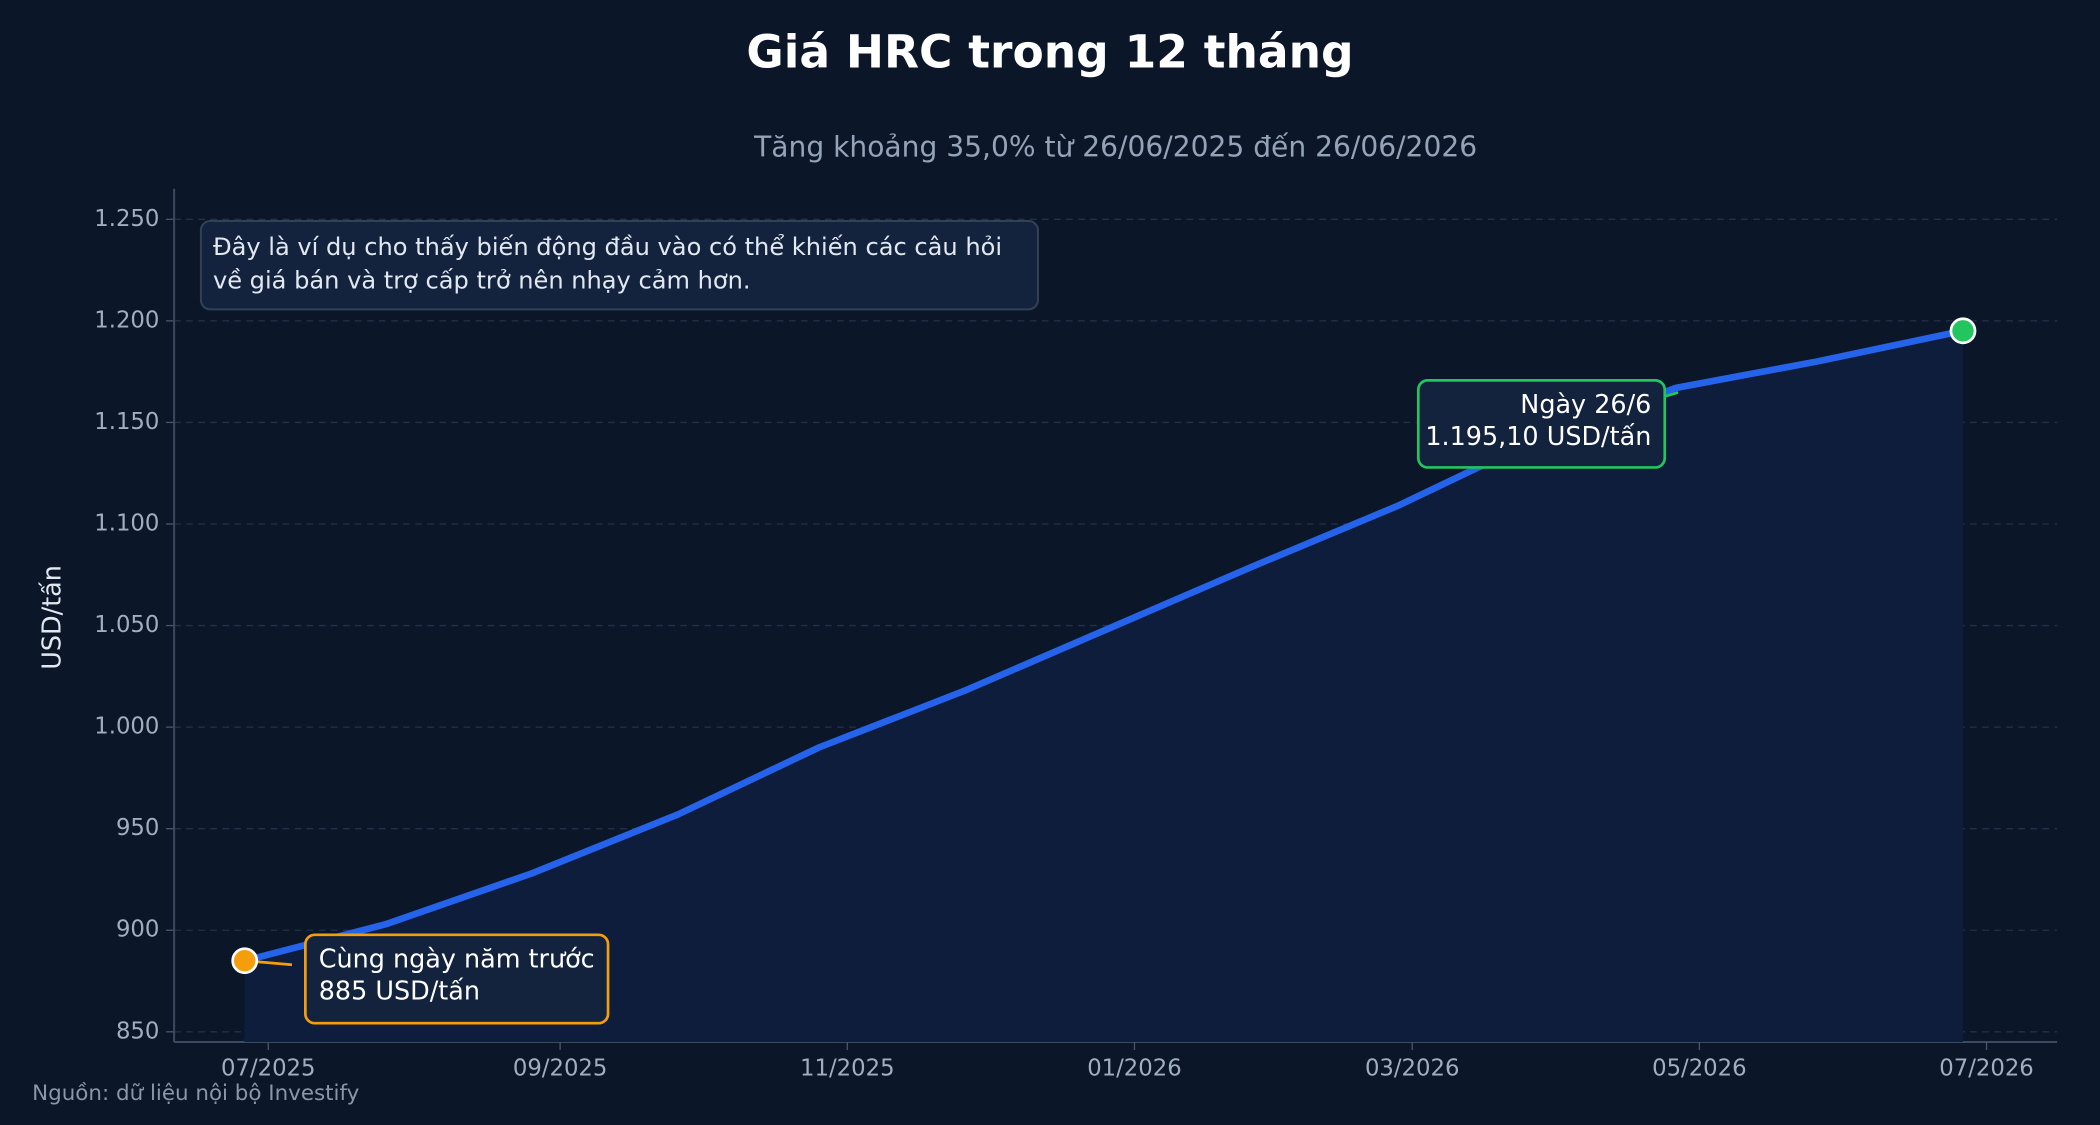 The image size is (2100, 1125). What do you see at coordinates (399, 990) in the screenshot?
I see `start-label: 885 USD/tấn` at bounding box center [399, 990].